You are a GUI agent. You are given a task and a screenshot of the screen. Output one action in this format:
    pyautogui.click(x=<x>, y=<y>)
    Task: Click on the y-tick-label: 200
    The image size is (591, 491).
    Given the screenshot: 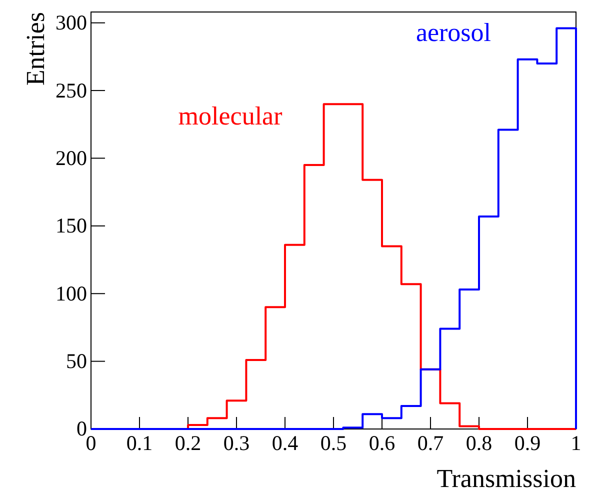 What is the action you would take?
    pyautogui.click(x=71, y=158)
    